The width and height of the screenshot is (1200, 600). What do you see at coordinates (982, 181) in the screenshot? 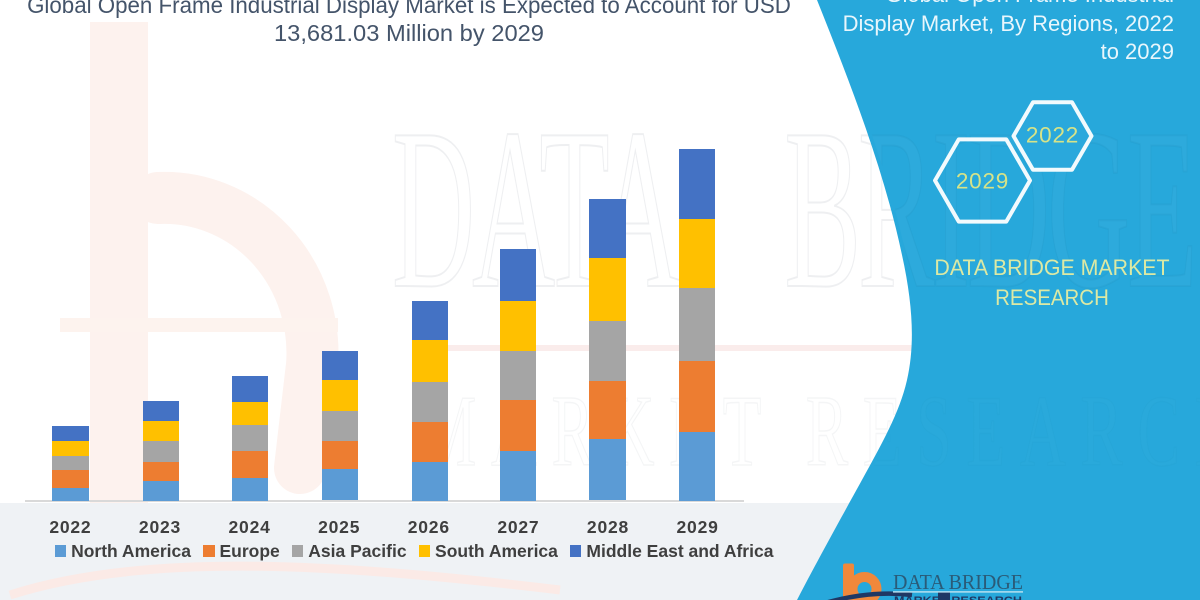
I see `svg-text: 2029` at bounding box center [982, 181].